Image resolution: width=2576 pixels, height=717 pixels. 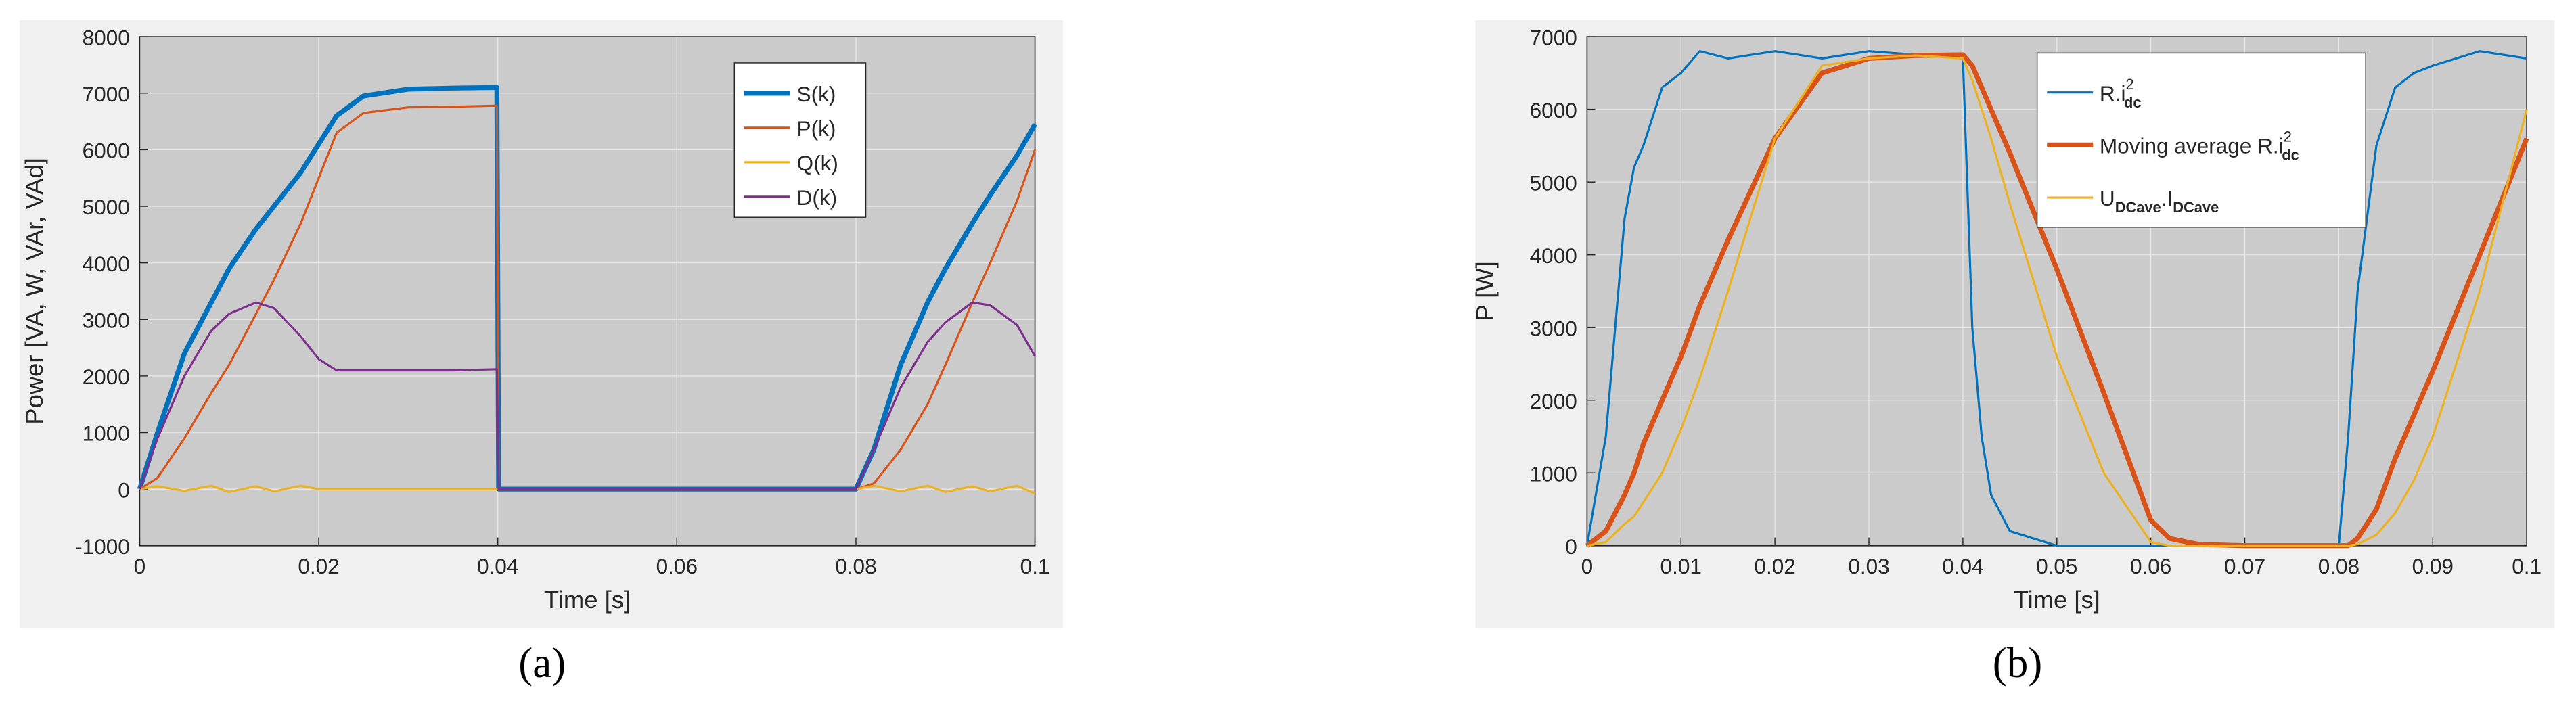 I want to click on legend-text: U, so click(x=2107, y=198).